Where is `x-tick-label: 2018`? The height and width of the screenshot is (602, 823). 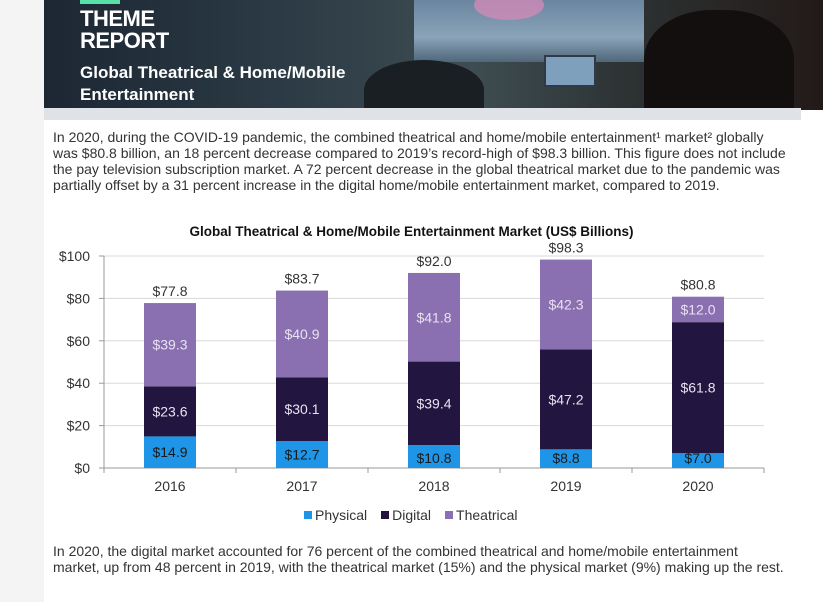 x-tick-label: 2018 is located at coordinates (433, 486).